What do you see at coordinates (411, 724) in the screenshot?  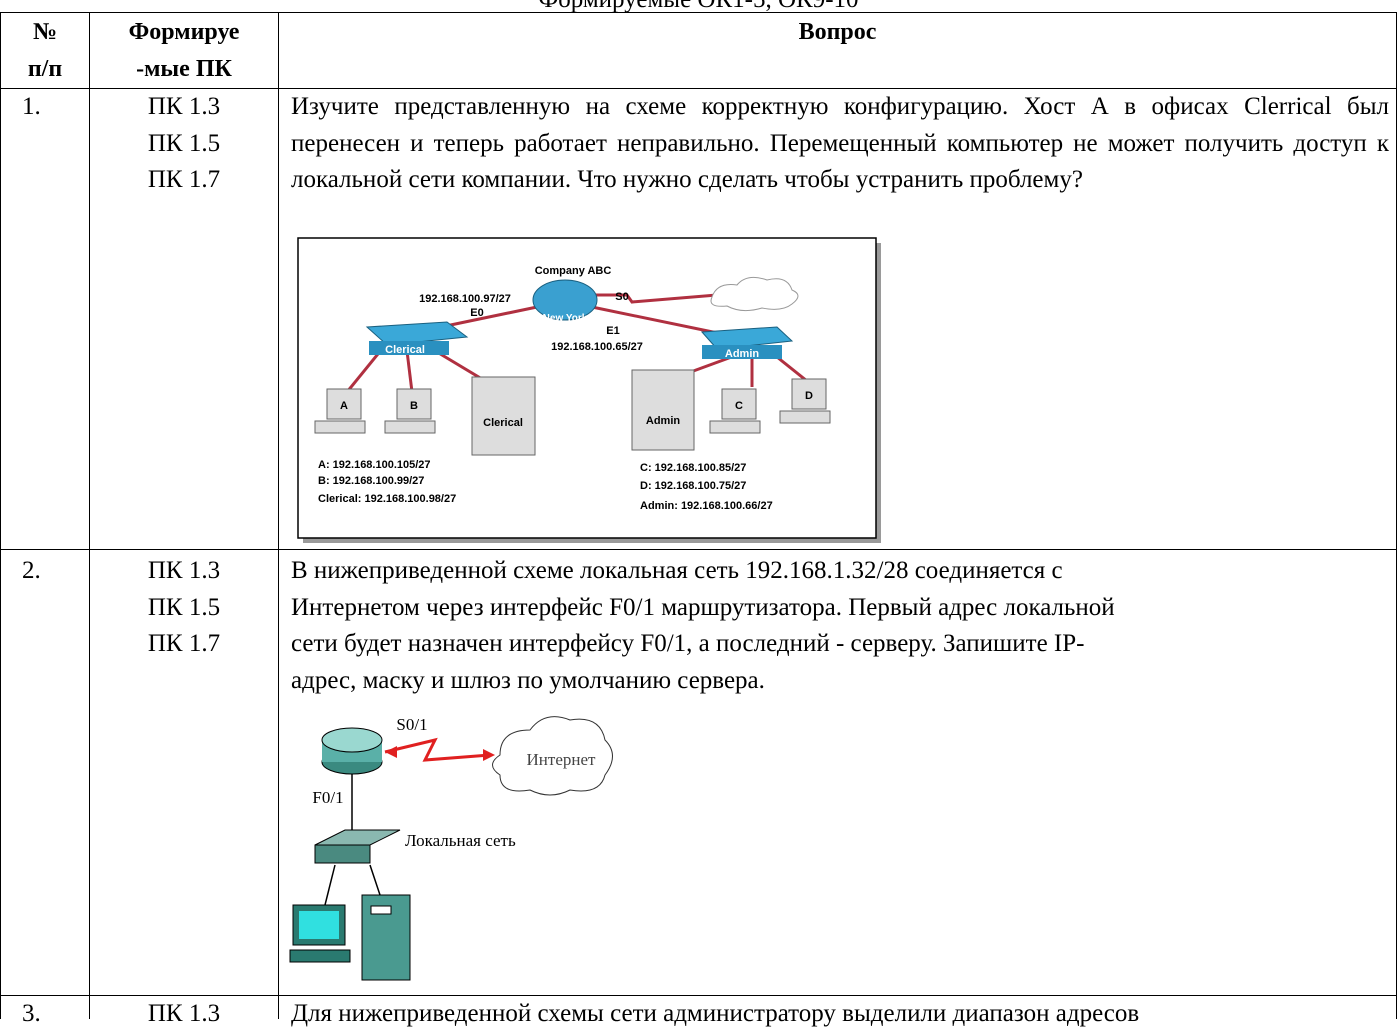 I see `interface-label: S0/1` at bounding box center [411, 724].